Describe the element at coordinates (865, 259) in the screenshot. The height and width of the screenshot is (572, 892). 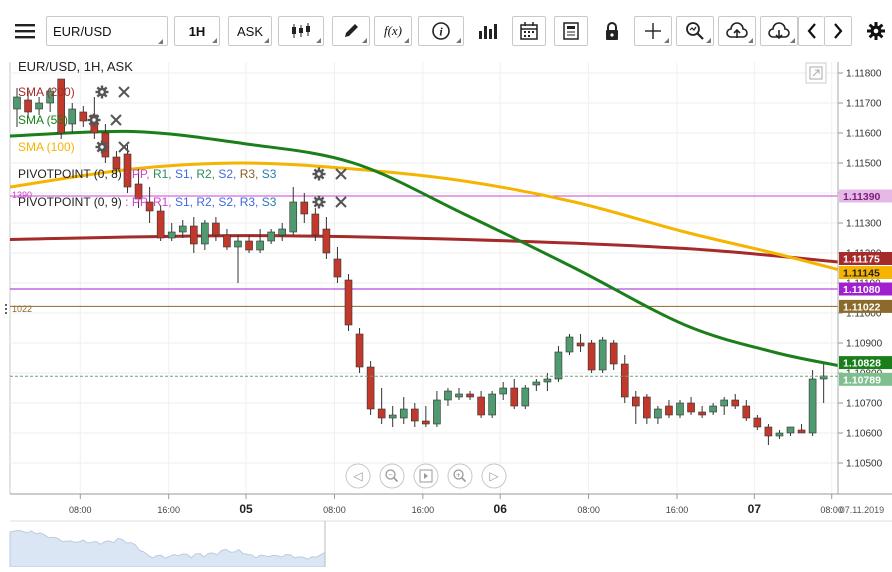
I see `price-badge: 1.11175` at that location.